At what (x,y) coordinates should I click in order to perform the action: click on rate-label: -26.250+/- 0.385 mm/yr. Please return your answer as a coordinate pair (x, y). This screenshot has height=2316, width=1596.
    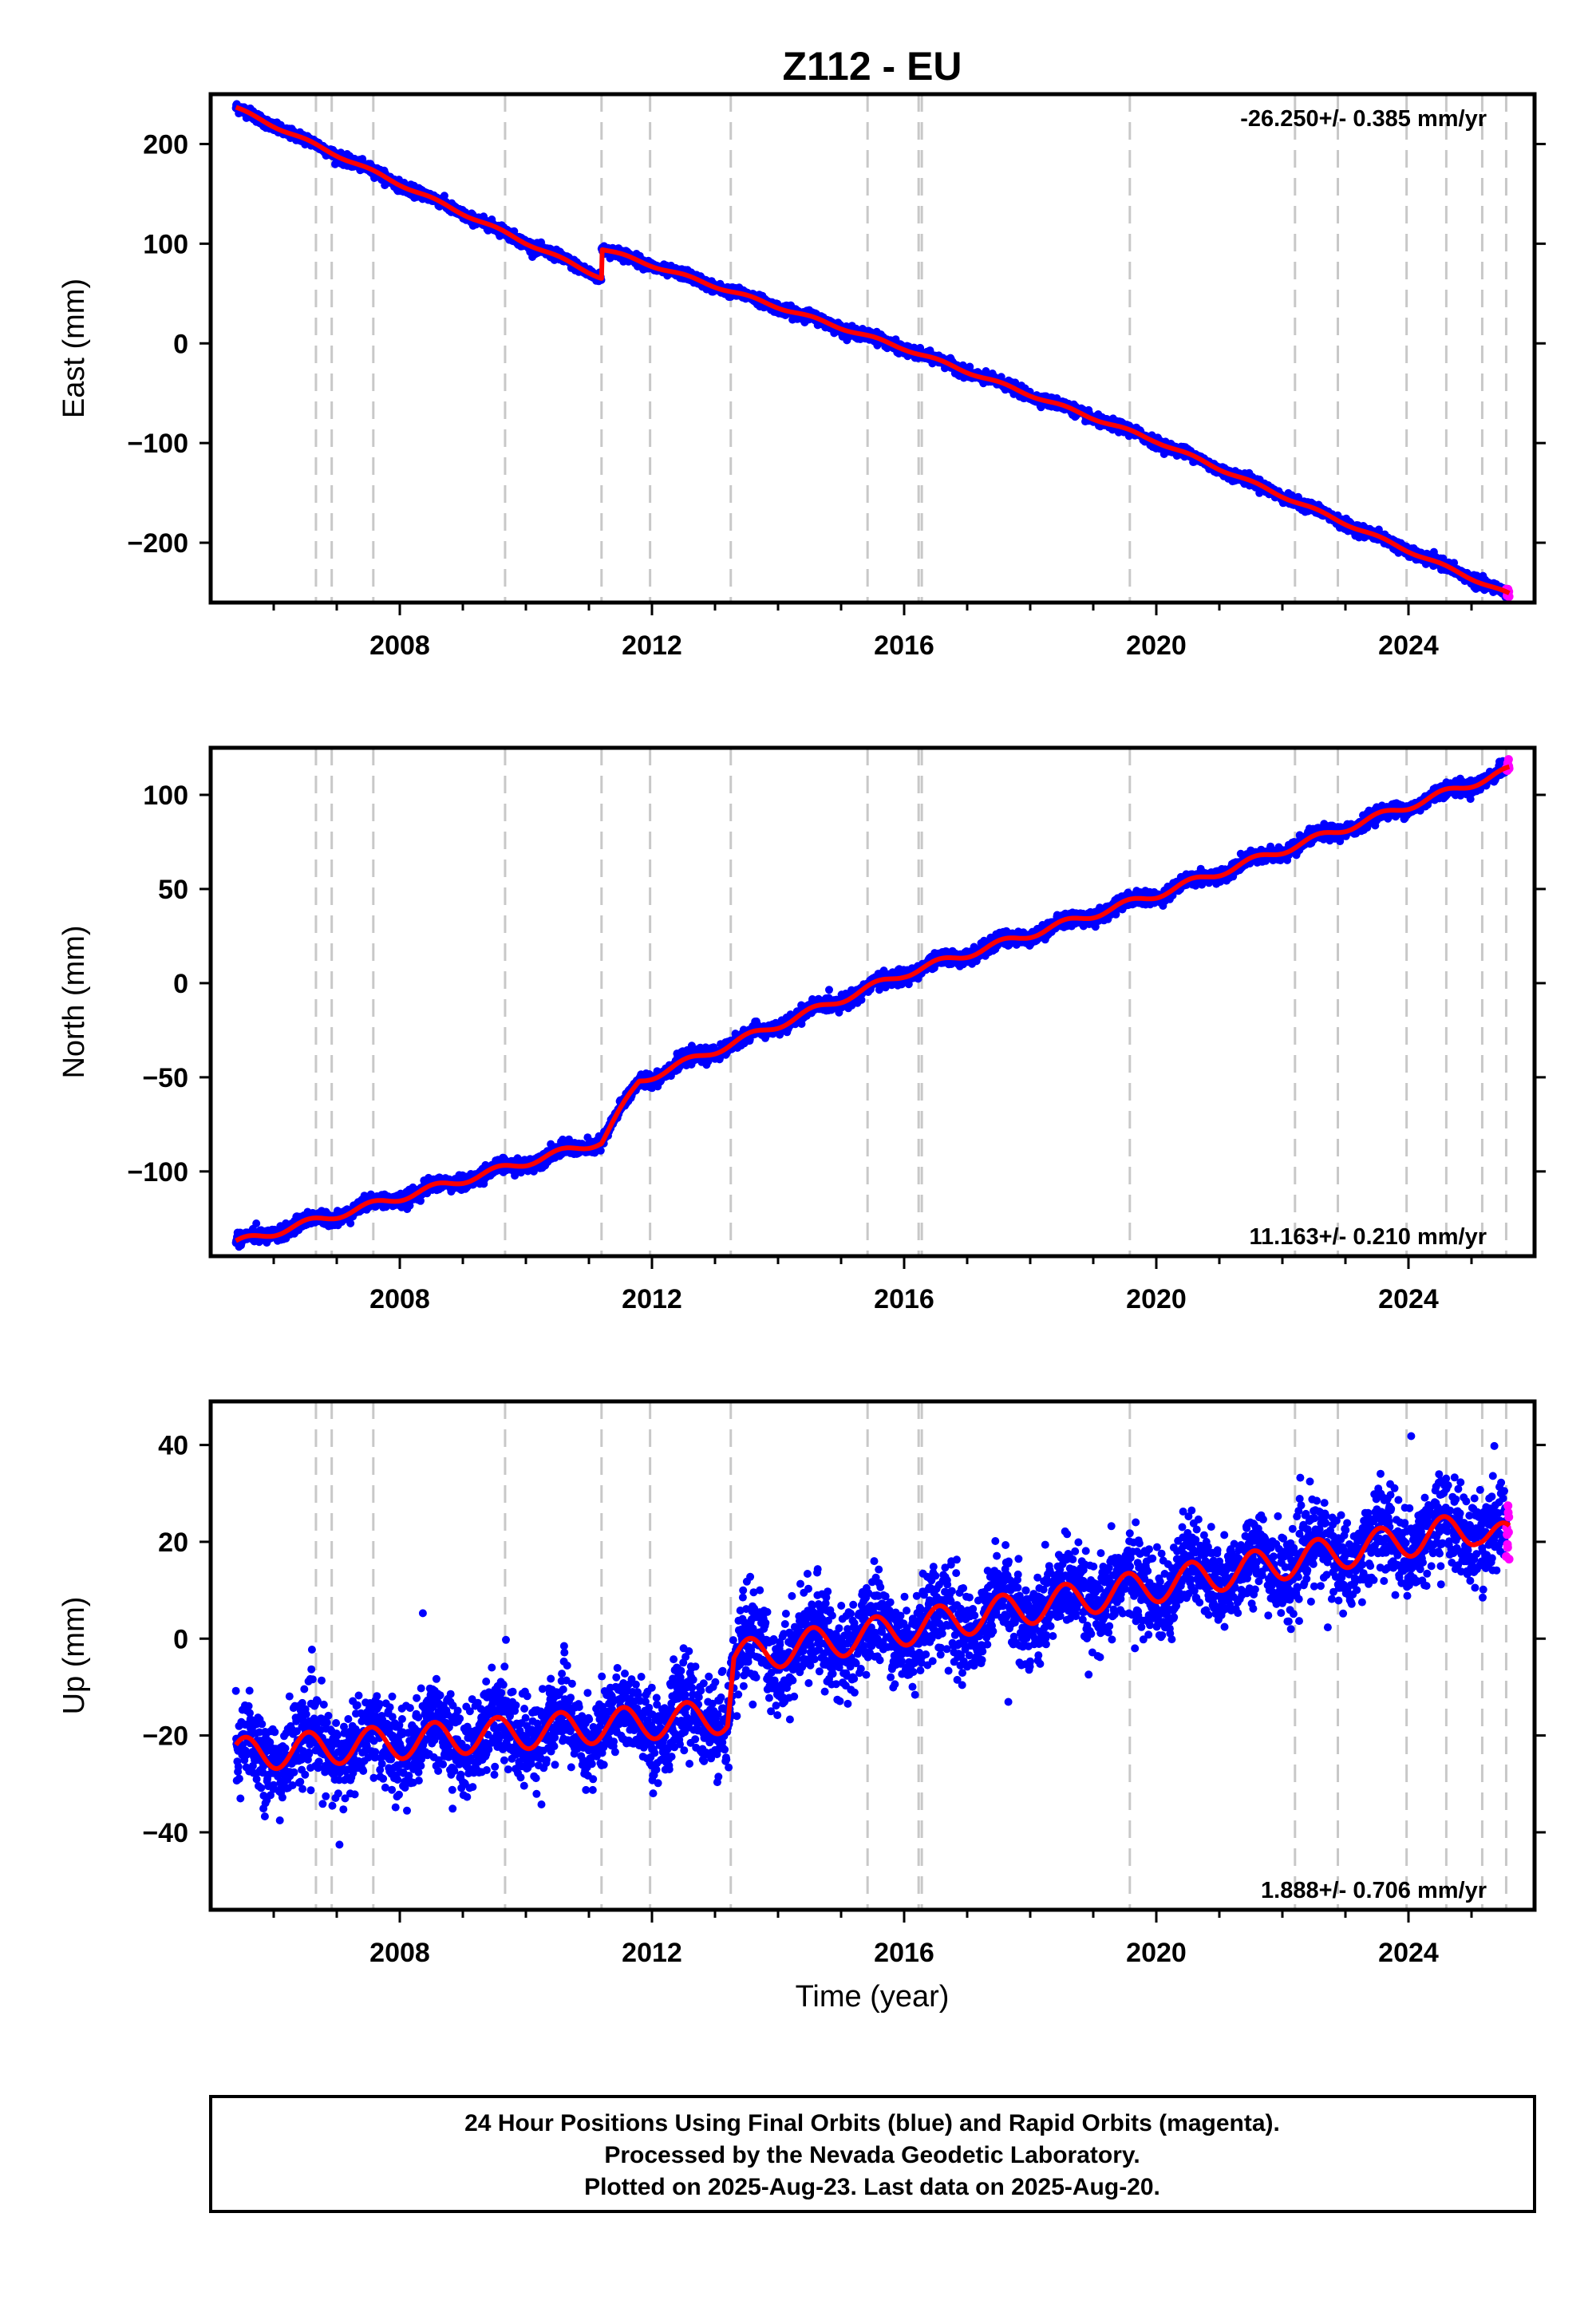
    Looking at the image, I should click on (1363, 119).